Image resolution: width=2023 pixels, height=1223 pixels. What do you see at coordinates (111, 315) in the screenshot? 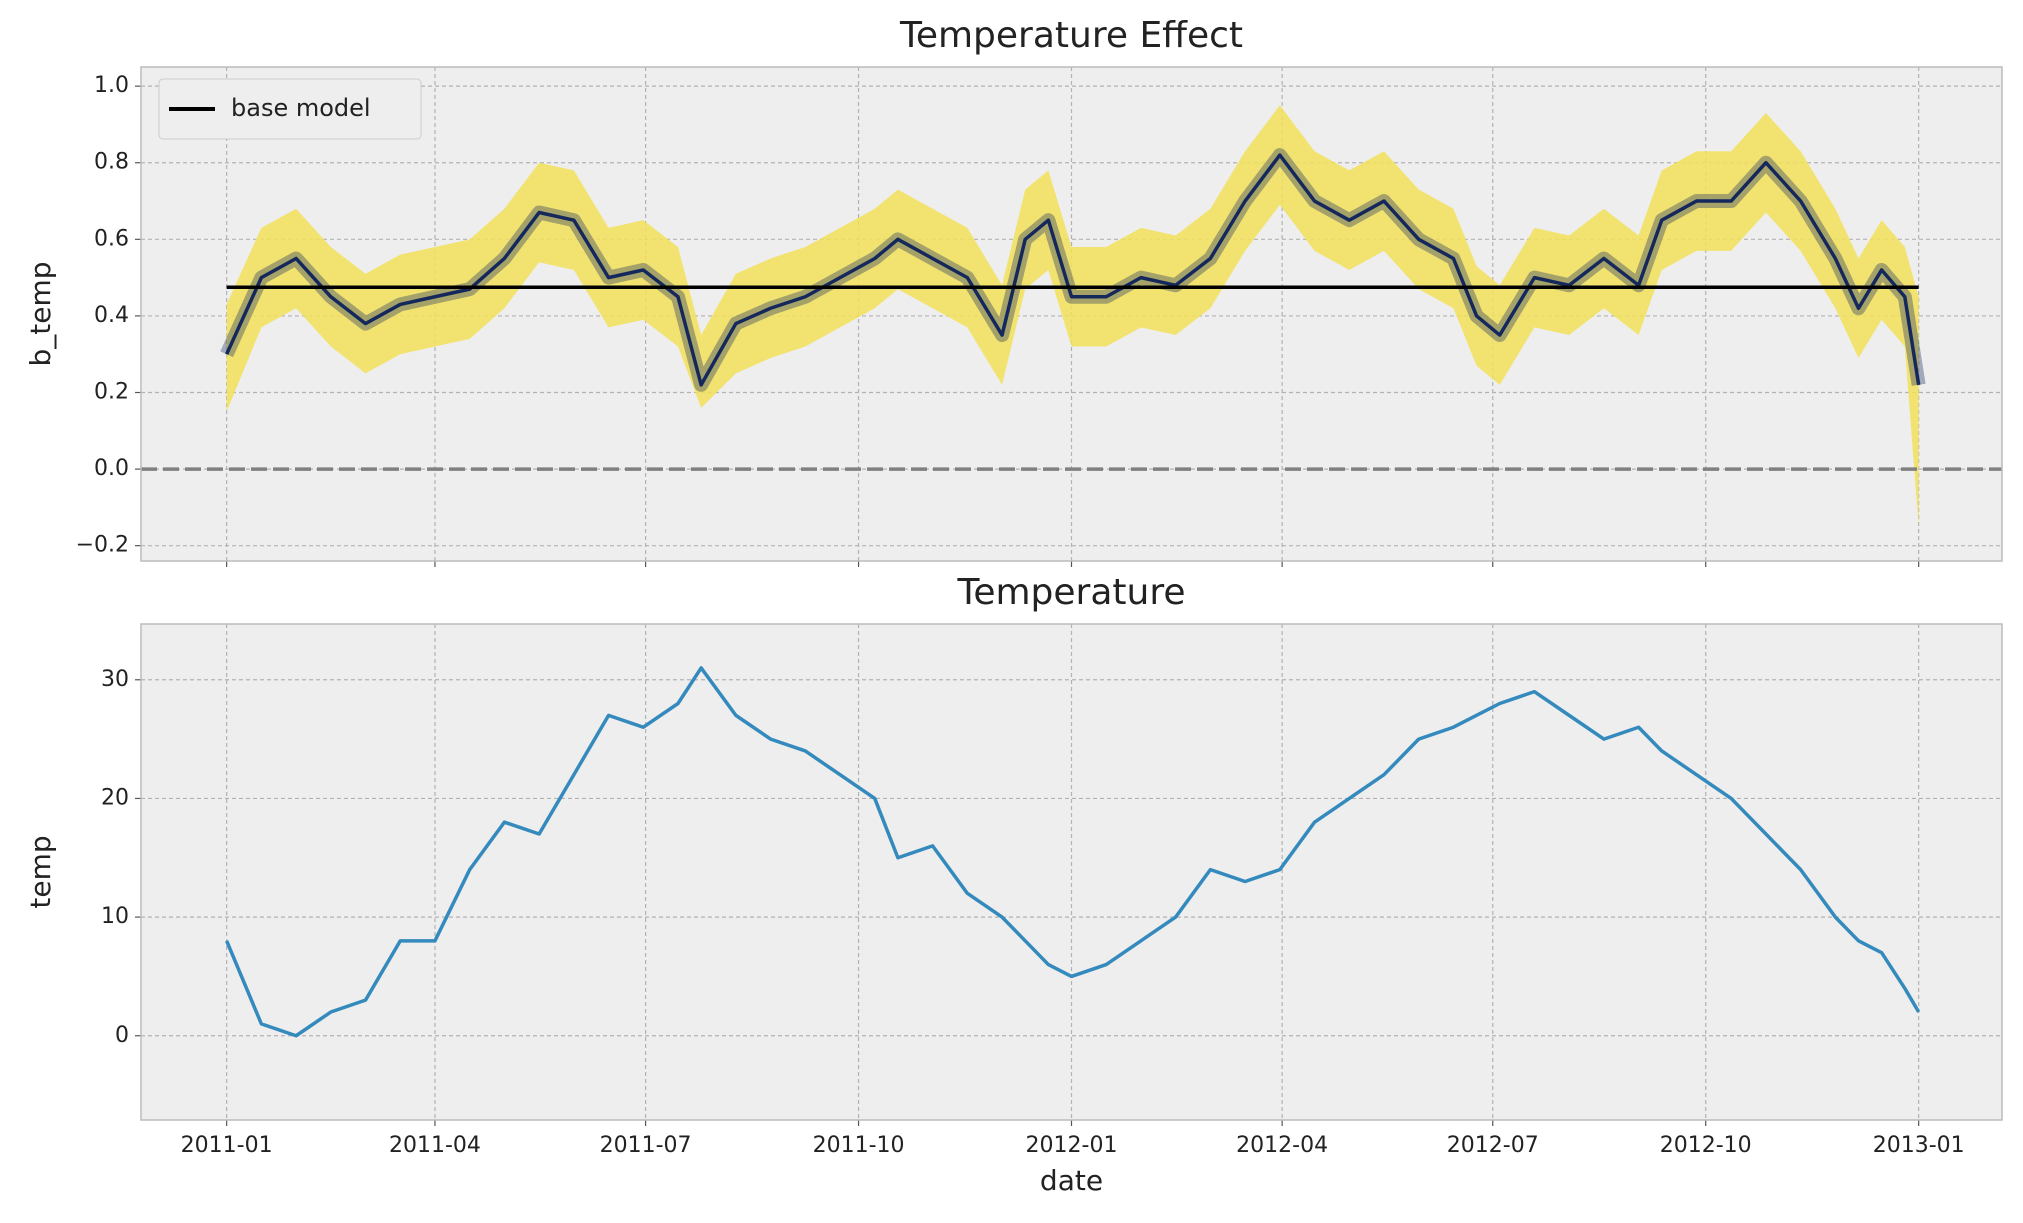
I see `y-tick-label: 0.4` at bounding box center [111, 315].